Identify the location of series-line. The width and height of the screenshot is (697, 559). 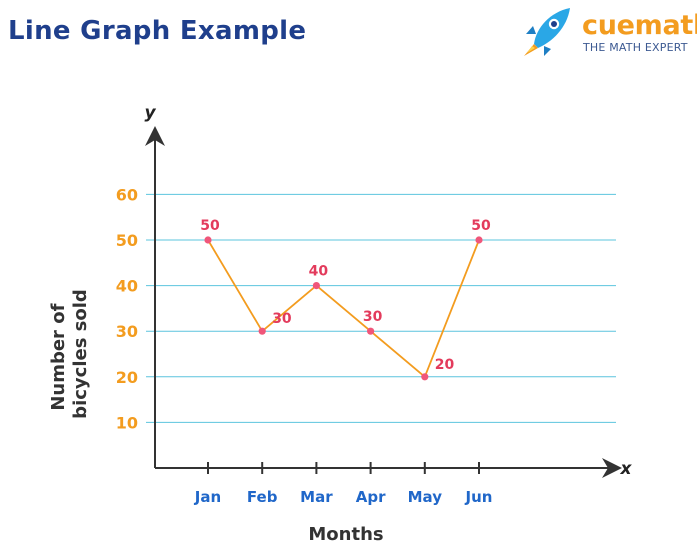
(343, 308).